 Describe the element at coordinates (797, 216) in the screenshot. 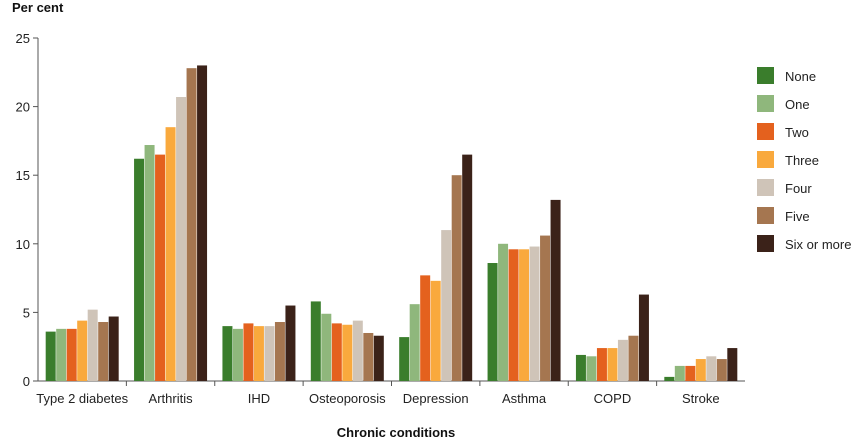

I see `legend-label: Five` at that location.